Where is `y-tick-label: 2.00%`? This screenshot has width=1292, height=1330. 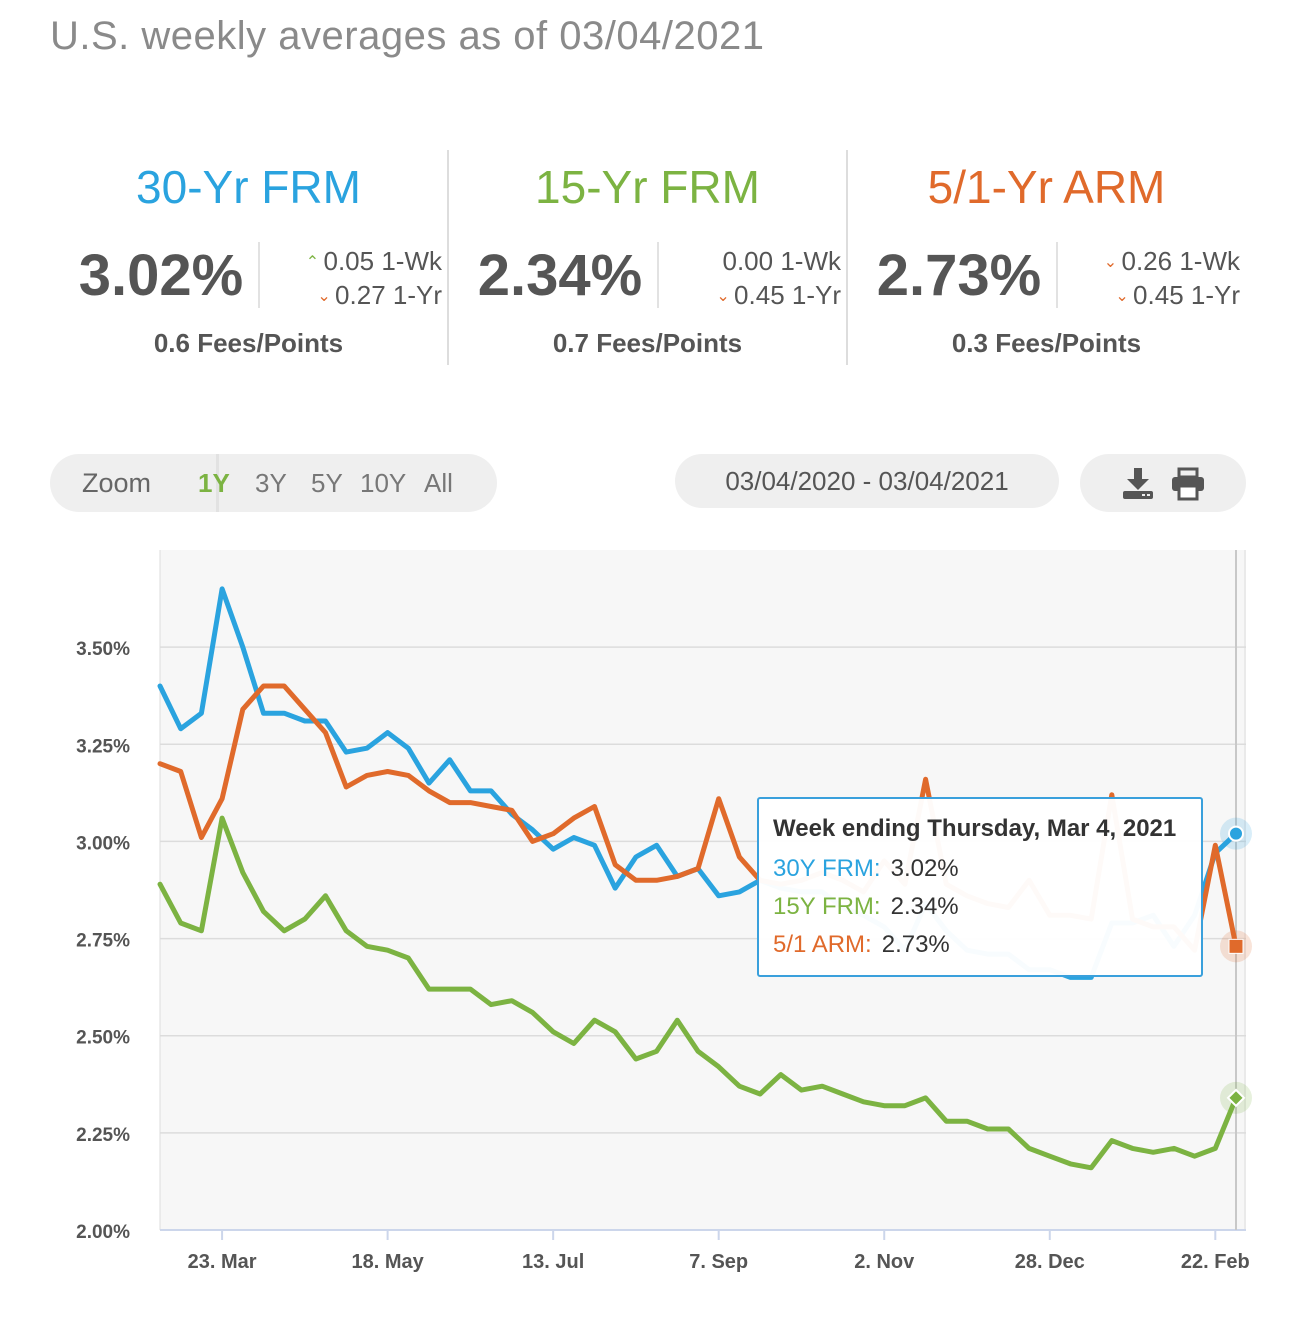
y-tick-label: 2.00% is located at coordinates (103, 1232).